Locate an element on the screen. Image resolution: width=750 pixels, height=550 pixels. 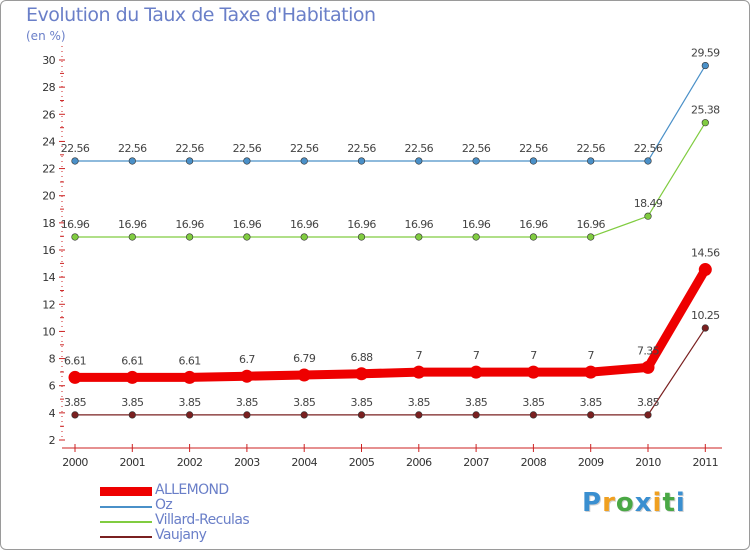
y-tick-label: 8 is located at coordinates (52, 359).